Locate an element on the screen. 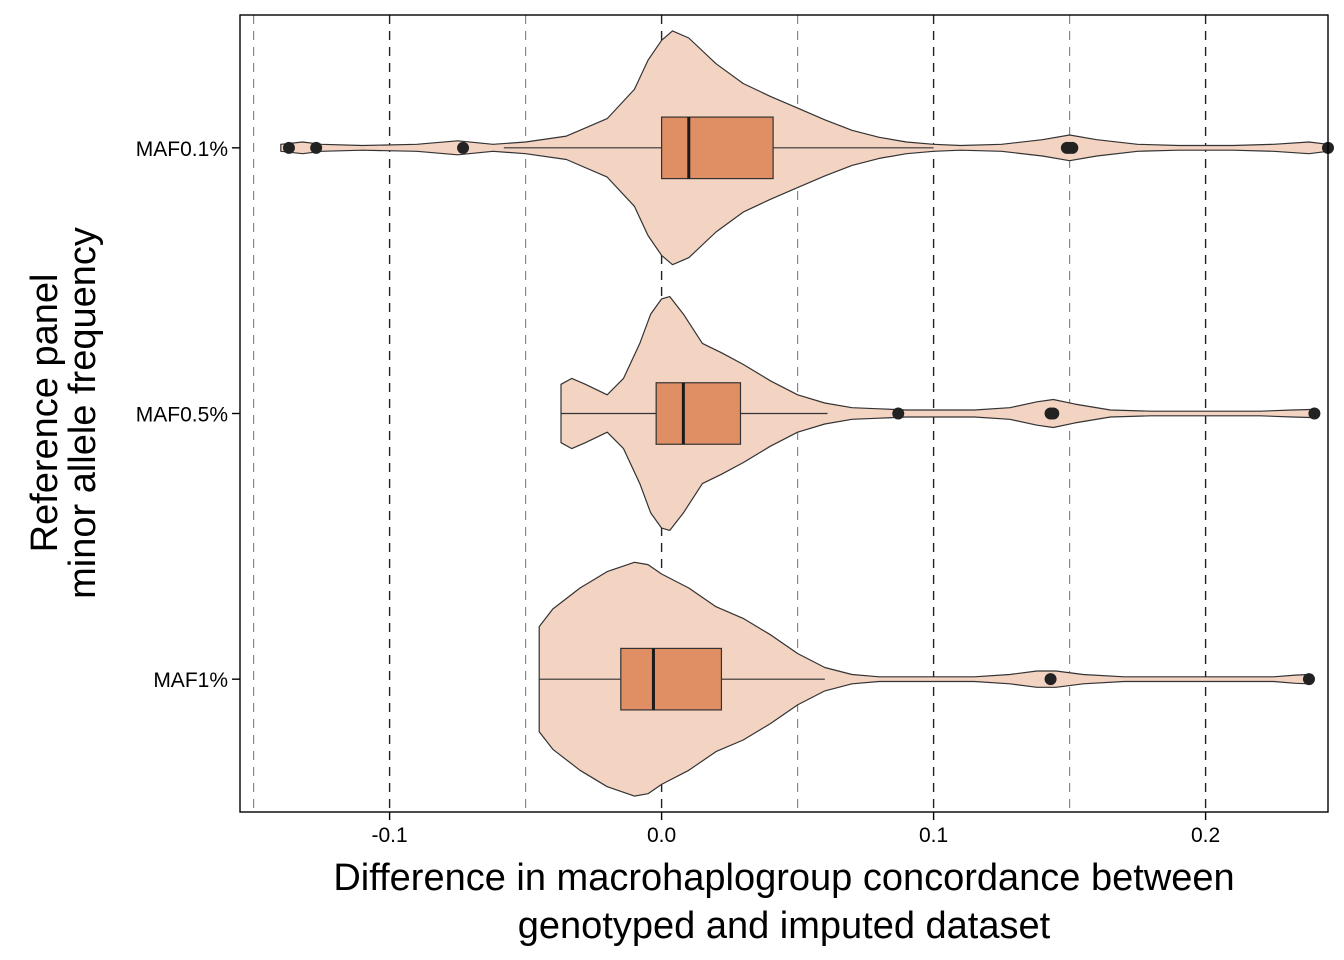 The height and width of the screenshot is (960, 1344). y-tick-label: MAF0.1% is located at coordinates (182, 149).